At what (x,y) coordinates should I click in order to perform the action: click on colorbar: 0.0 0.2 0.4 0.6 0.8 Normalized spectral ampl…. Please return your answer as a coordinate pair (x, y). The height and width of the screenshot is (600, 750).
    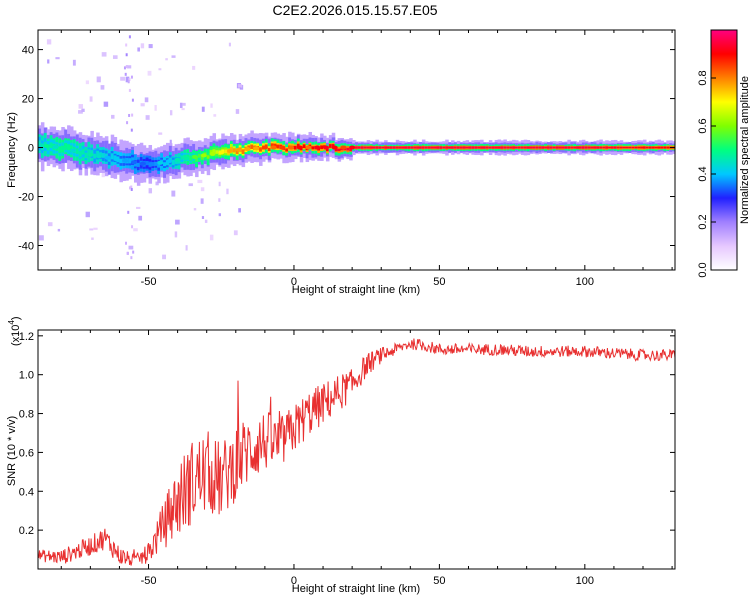
    Looking at the image, I should click on (723, 153).